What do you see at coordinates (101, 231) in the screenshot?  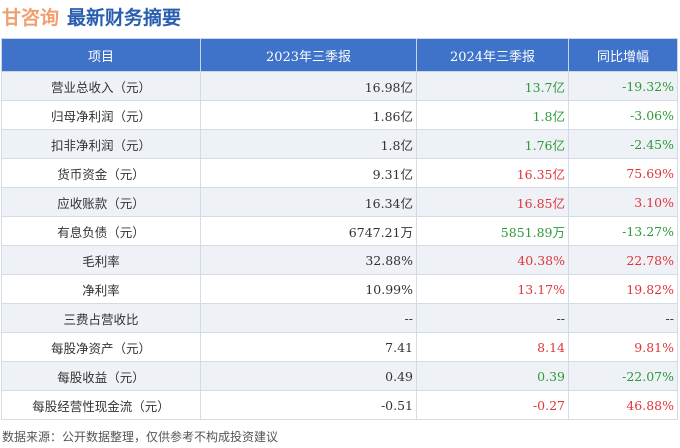 I see `item-label: 有息负债（元）` at bounding box center [101, 231].